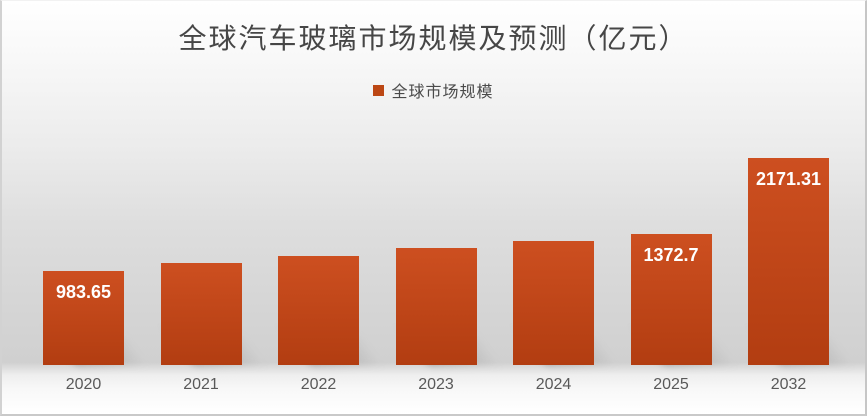 This screenshot has height=416, width=867. What do you see at coordinates (318, 384) in the screenshot?
I see `x-axis-tick-label: 2022` at bounding box center [318, 384].